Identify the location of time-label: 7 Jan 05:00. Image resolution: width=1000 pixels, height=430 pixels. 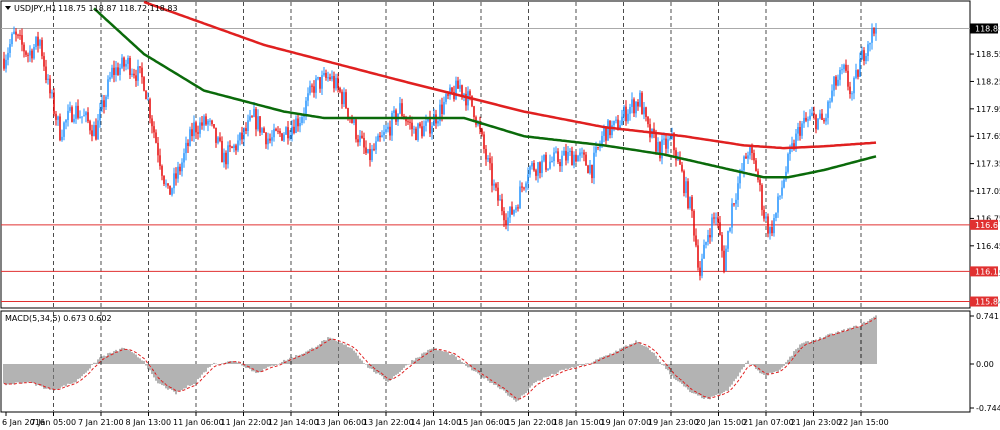
(54, 422).